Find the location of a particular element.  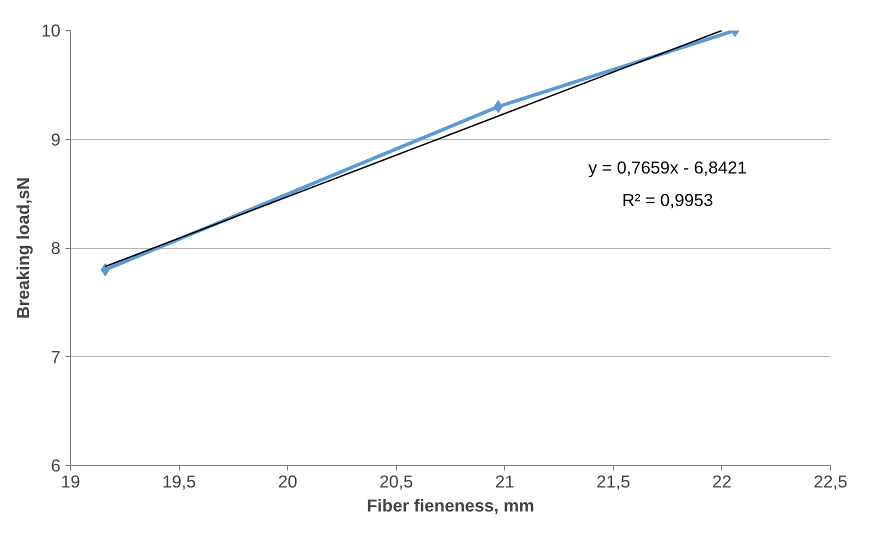

x-tick-label: 22,5 is located at coordinates (831, 482).